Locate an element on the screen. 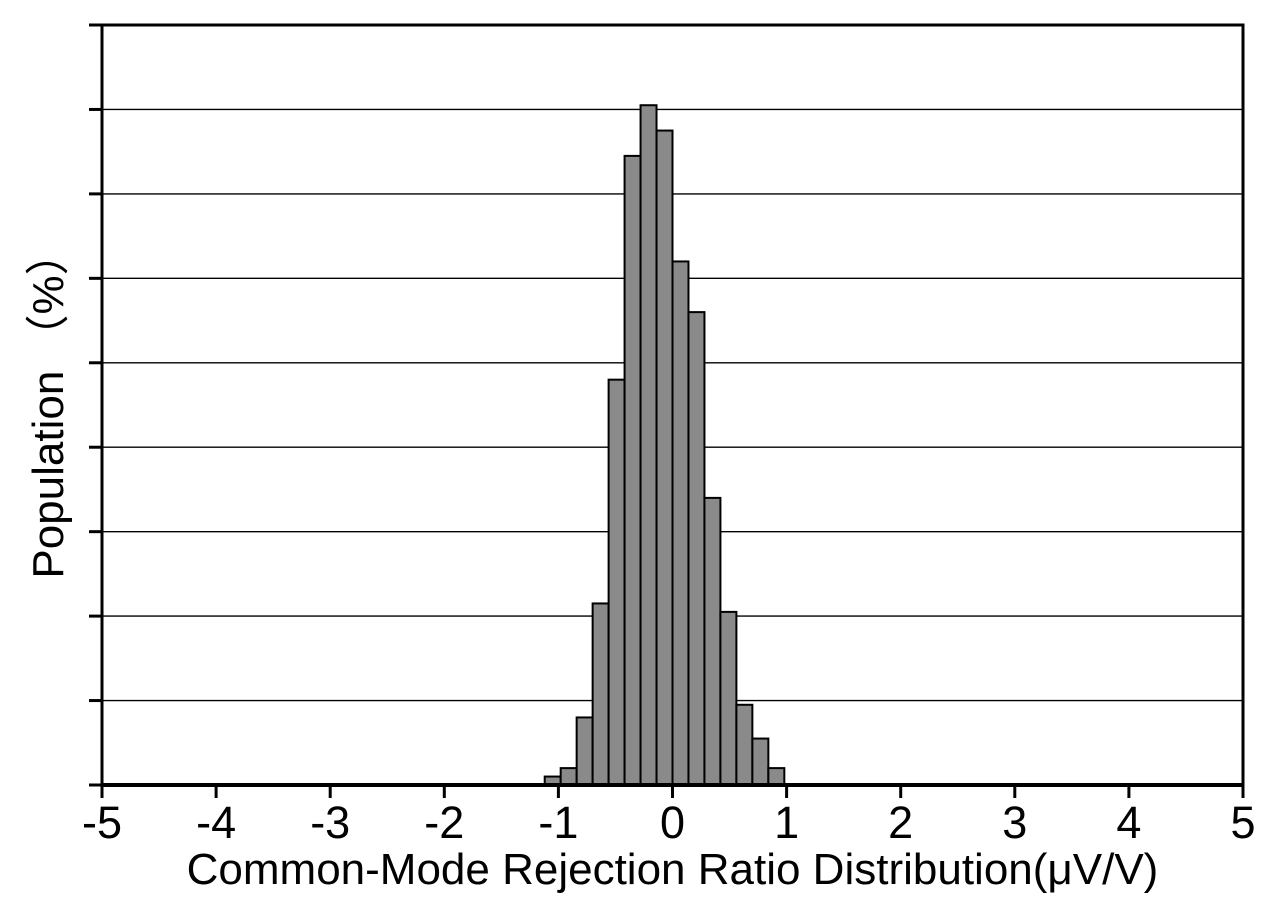 This screenshot has height=922, width=1280. x-tick-label: -5 is located at coordinates (102, 822).